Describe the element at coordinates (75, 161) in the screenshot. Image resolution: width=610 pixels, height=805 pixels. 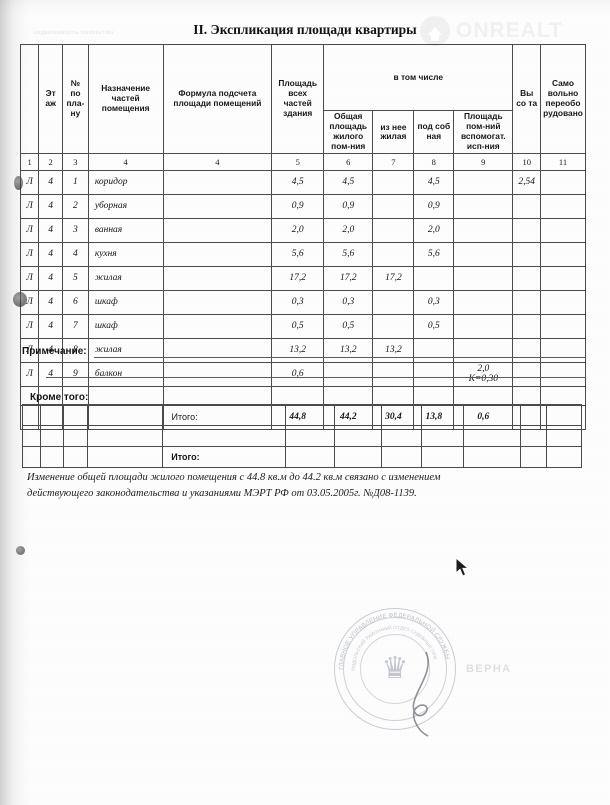
I see `colnum-3: 3` at that location.